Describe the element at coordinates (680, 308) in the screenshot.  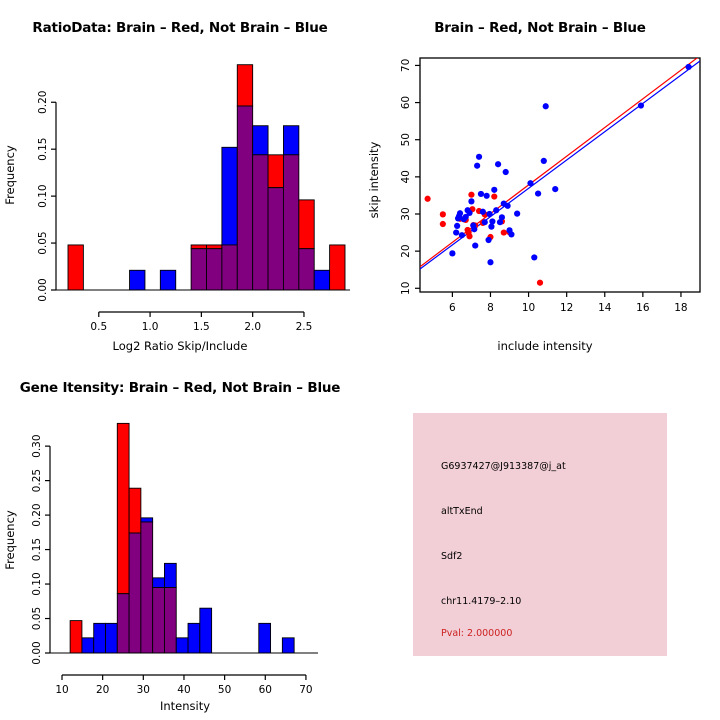
I see `x-tick-label: 18` at that location.